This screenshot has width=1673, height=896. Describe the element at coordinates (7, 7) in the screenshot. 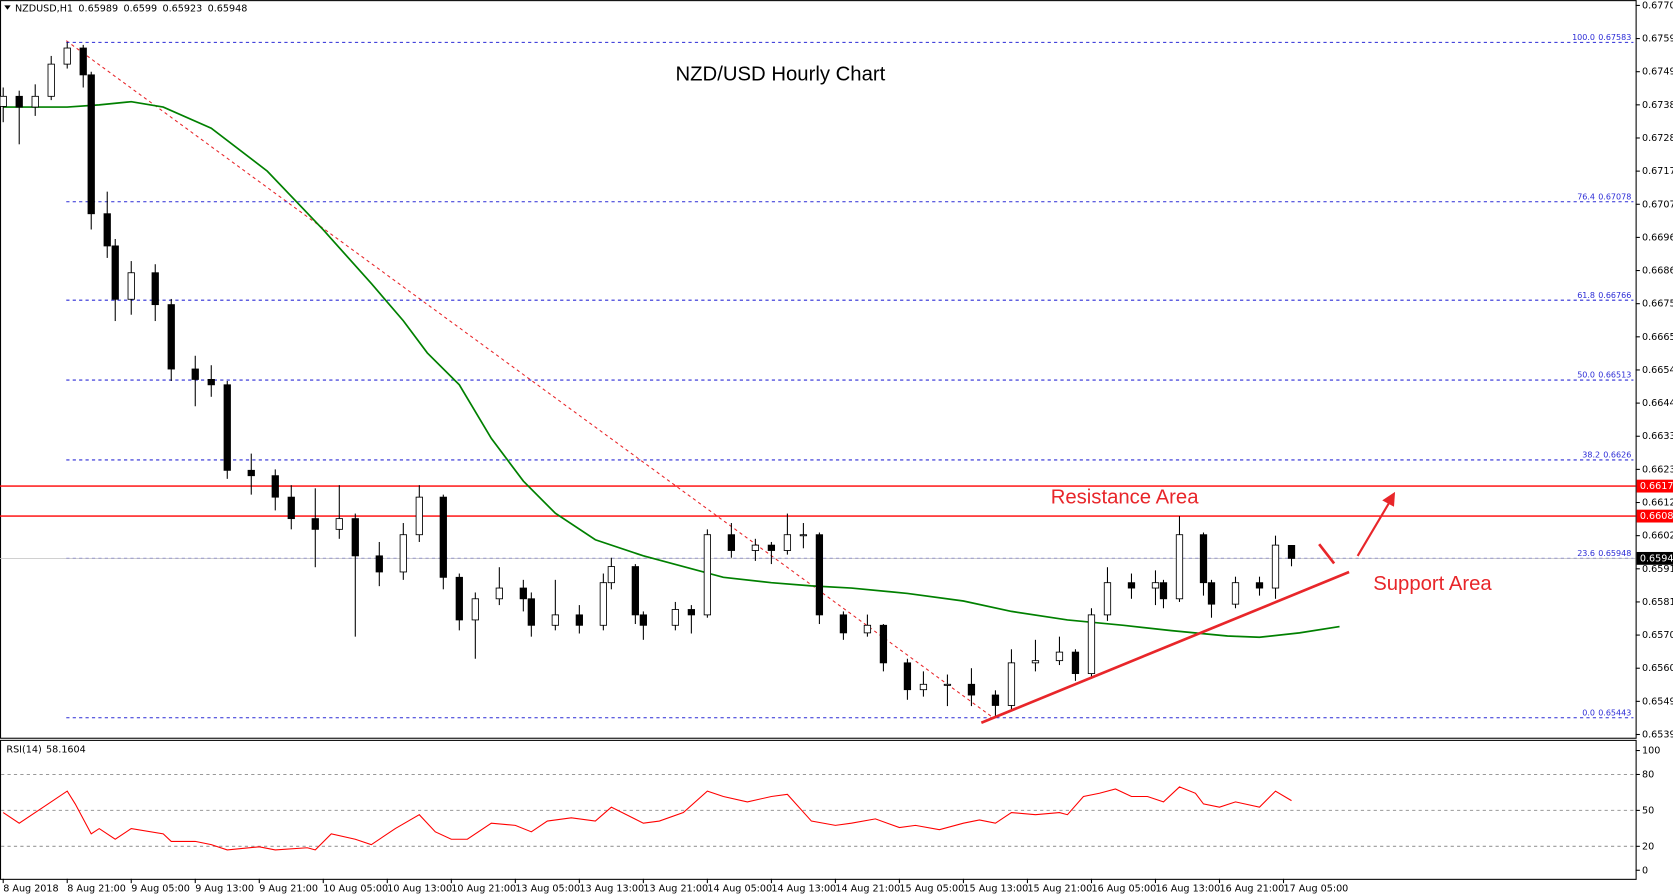

I see `header-icon` at that location.